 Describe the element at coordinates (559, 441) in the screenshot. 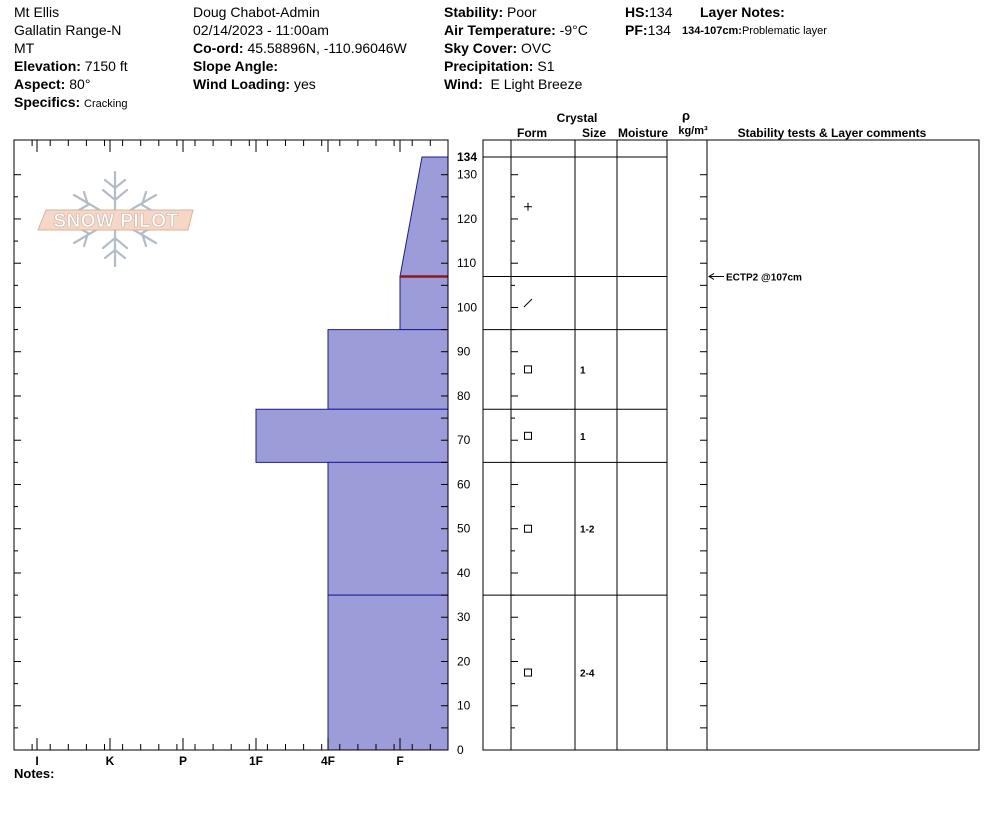

I see `layer-table-rows: 1 1 1-2 2-4` at that location.